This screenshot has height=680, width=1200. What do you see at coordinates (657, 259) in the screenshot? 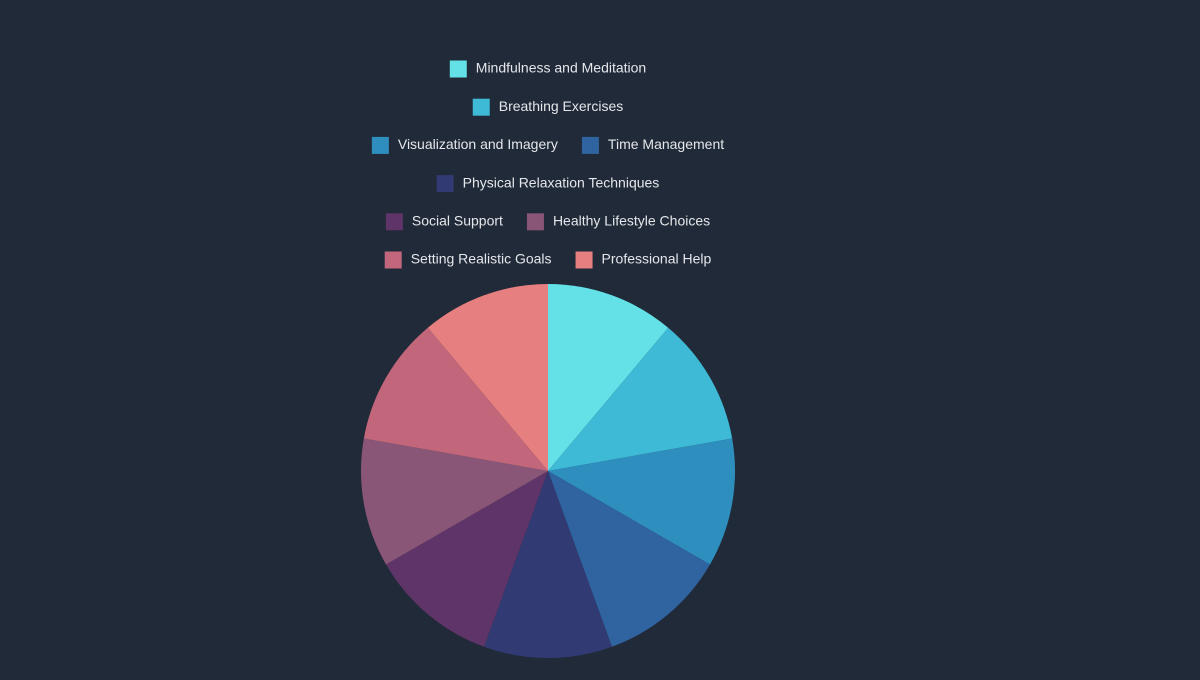
I see `legend-label: Professional Help` at bounding box center [657, 259].